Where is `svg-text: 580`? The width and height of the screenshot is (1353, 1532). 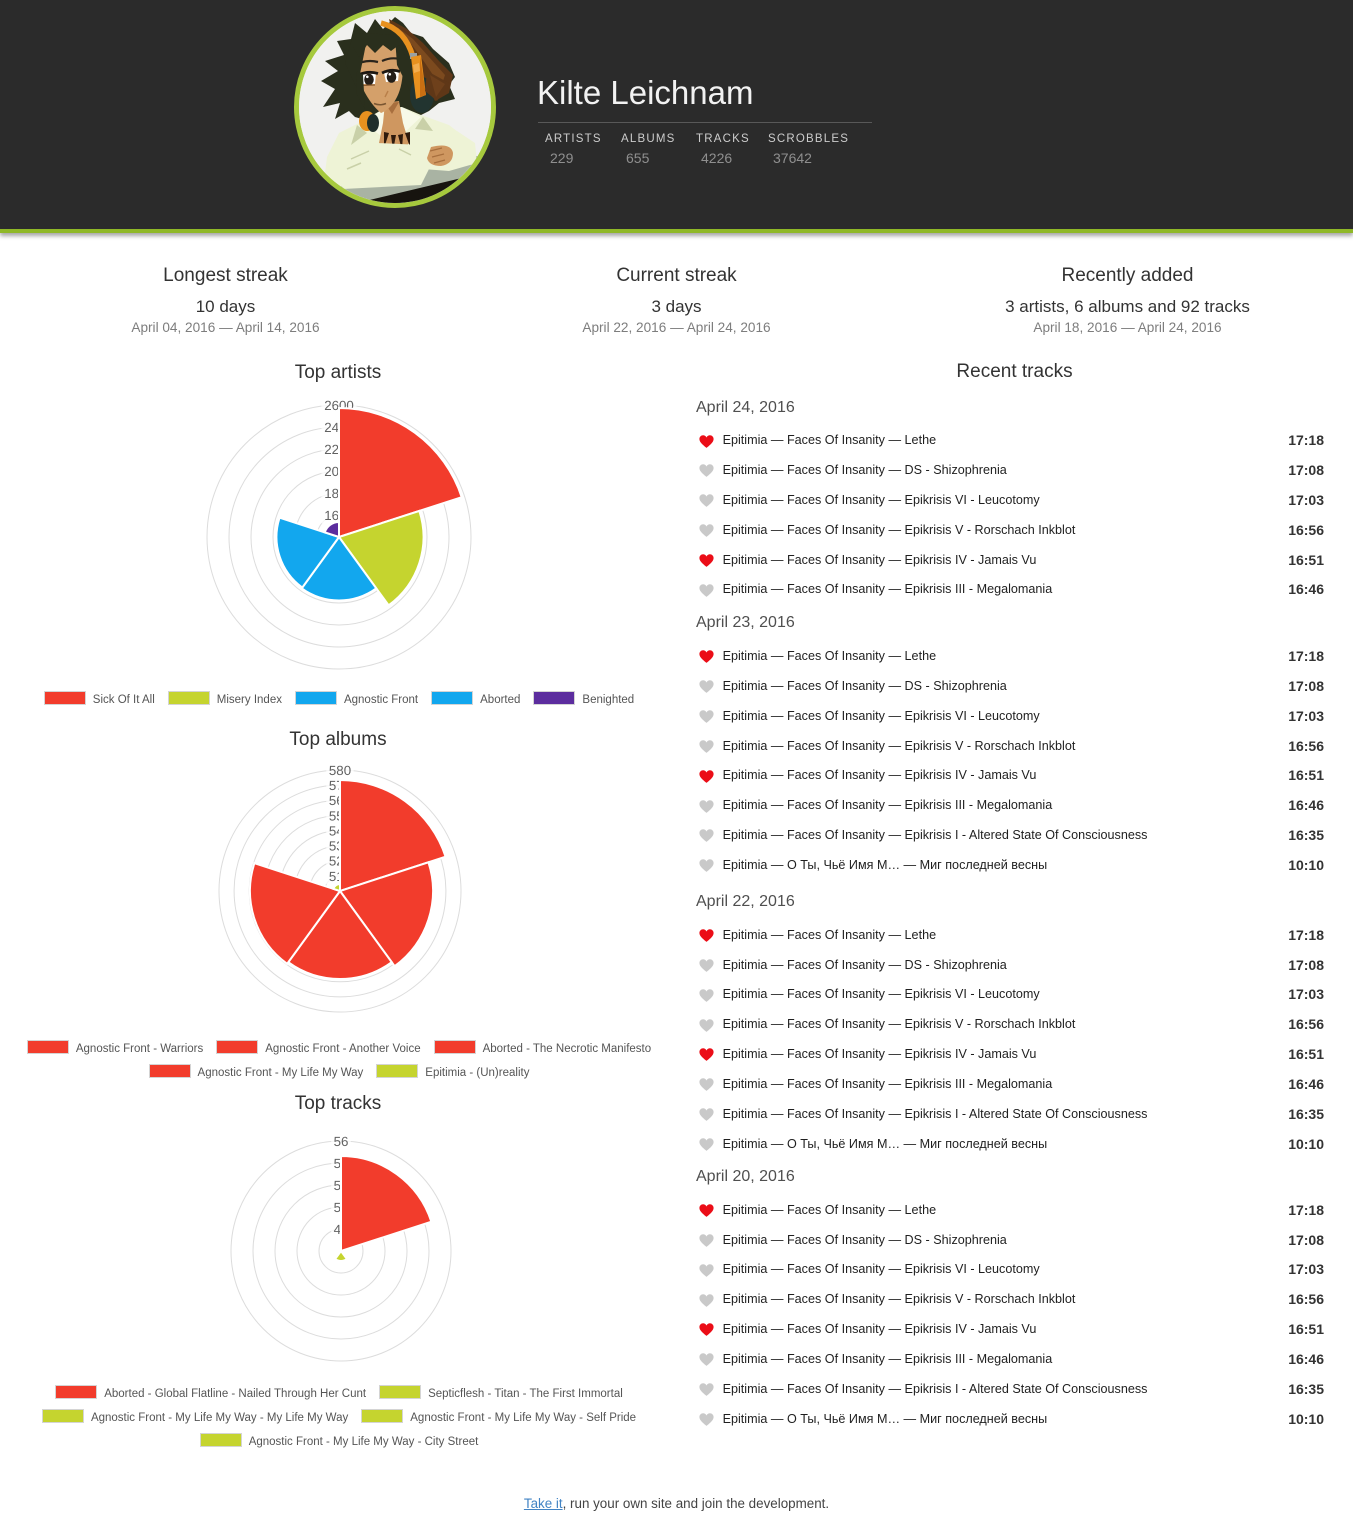
svg-text: 580 is located at coordinates (340, 770).